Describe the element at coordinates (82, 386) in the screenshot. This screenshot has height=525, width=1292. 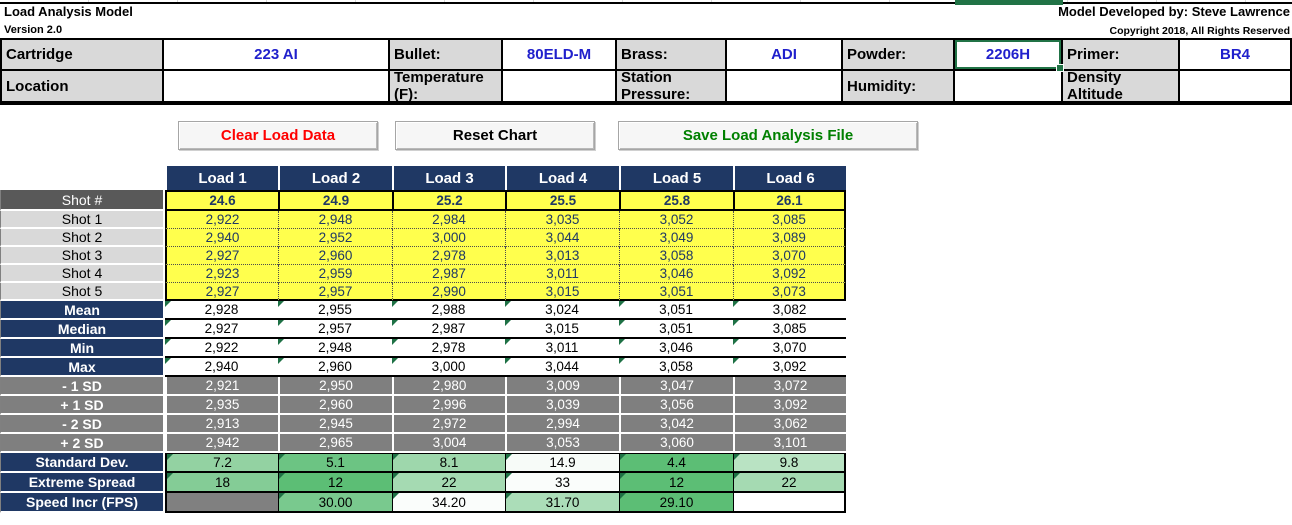
I see `row-label-1-sd: - 1 SD` at that location.